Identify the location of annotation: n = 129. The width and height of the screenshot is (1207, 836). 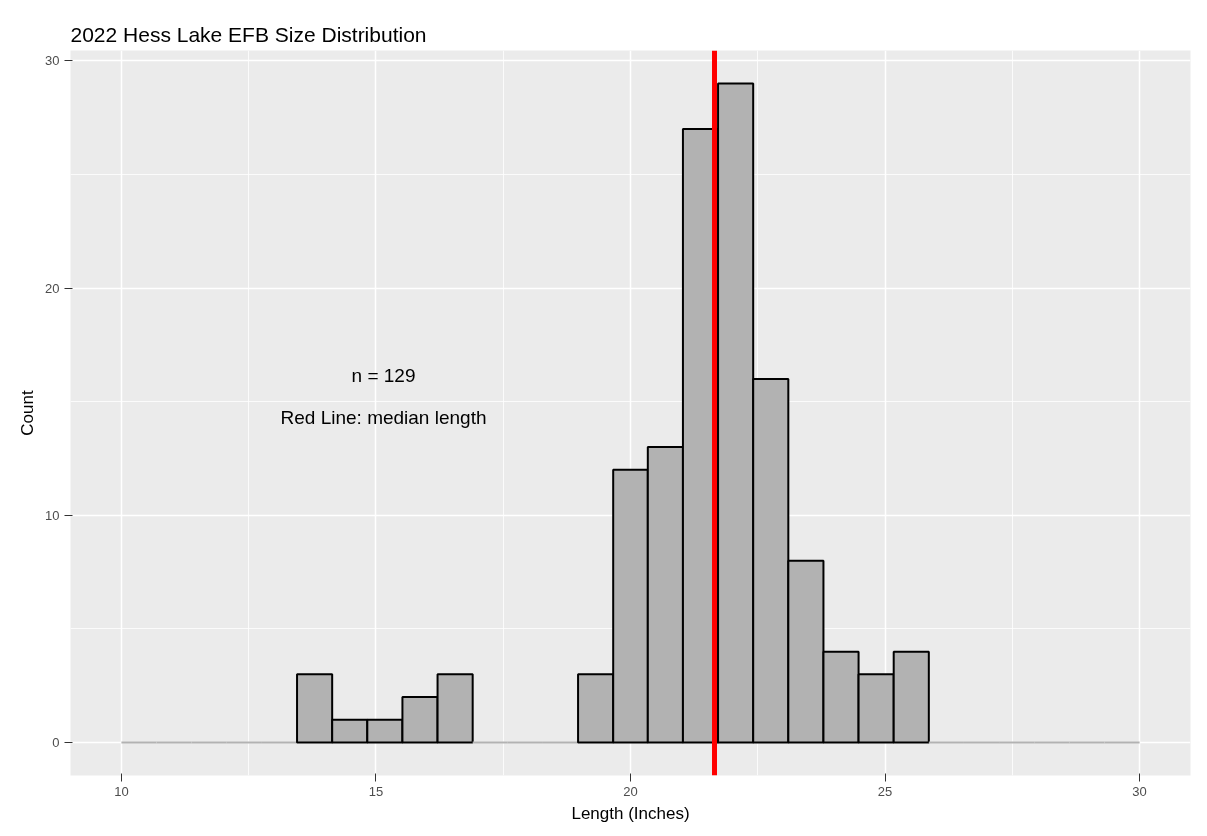
(383, 375).